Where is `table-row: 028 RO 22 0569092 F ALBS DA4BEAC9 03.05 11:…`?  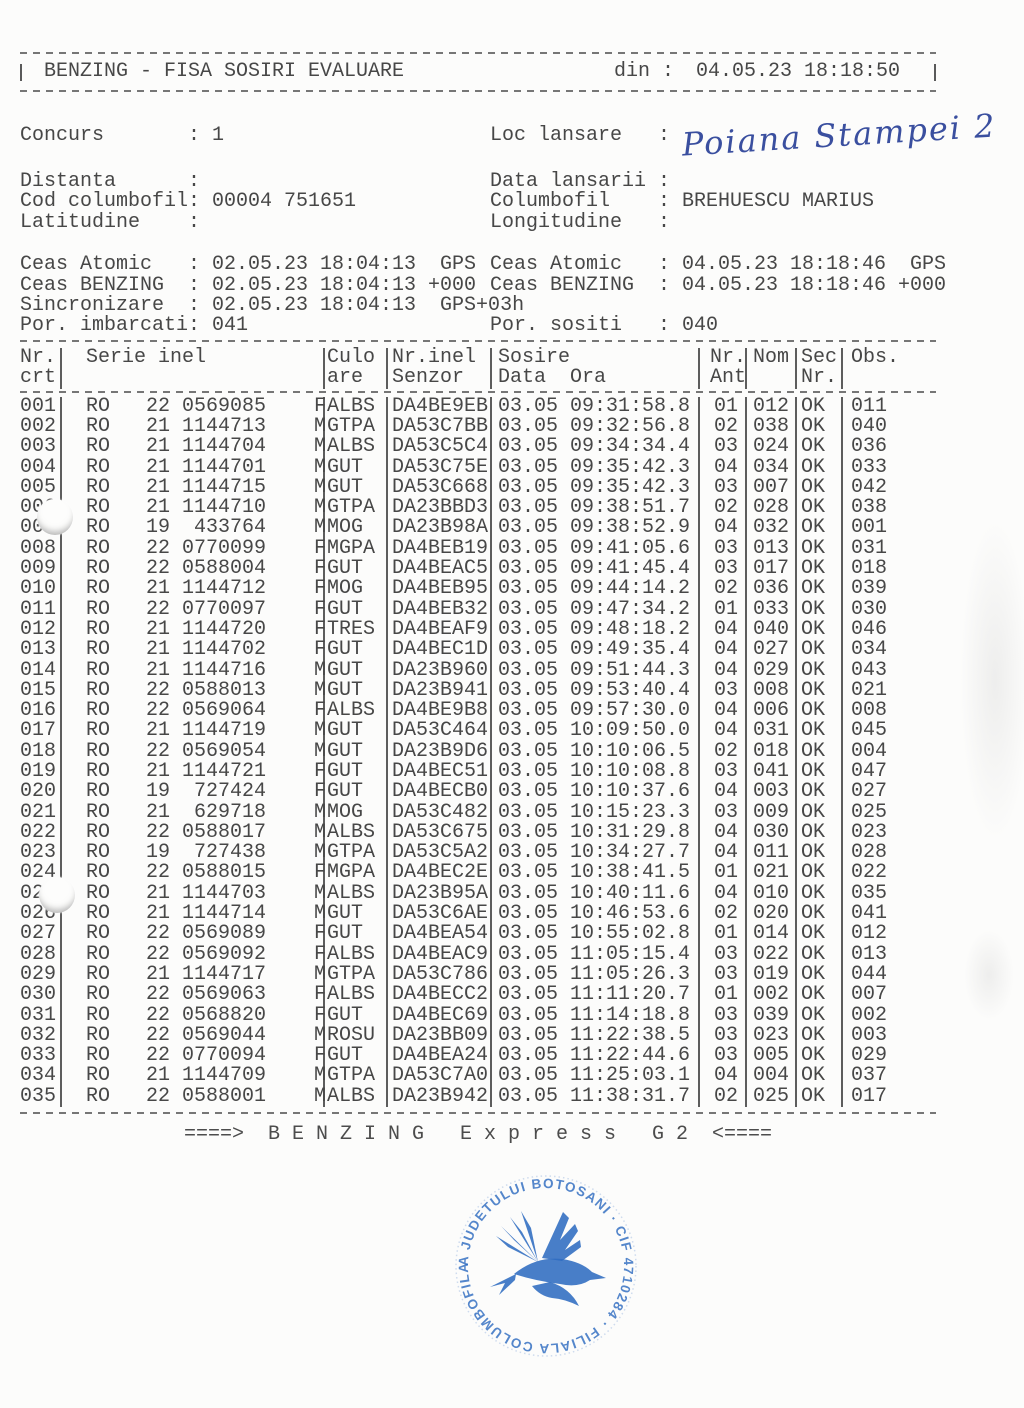 table-row: 028 RO 22 0569092 F ALBS DA4BEAC9 03.05 11:… is located at coordinates (454, 954).